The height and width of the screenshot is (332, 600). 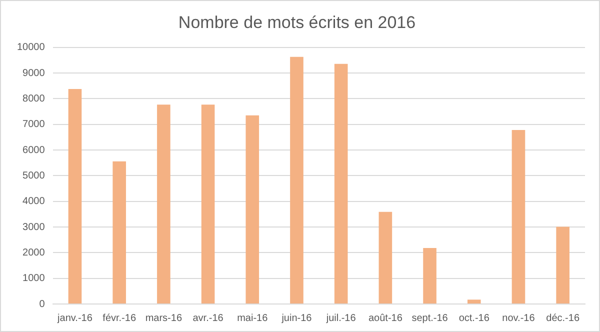 I want to click on y-tick-label: 5000, so click(x=34, y=176).